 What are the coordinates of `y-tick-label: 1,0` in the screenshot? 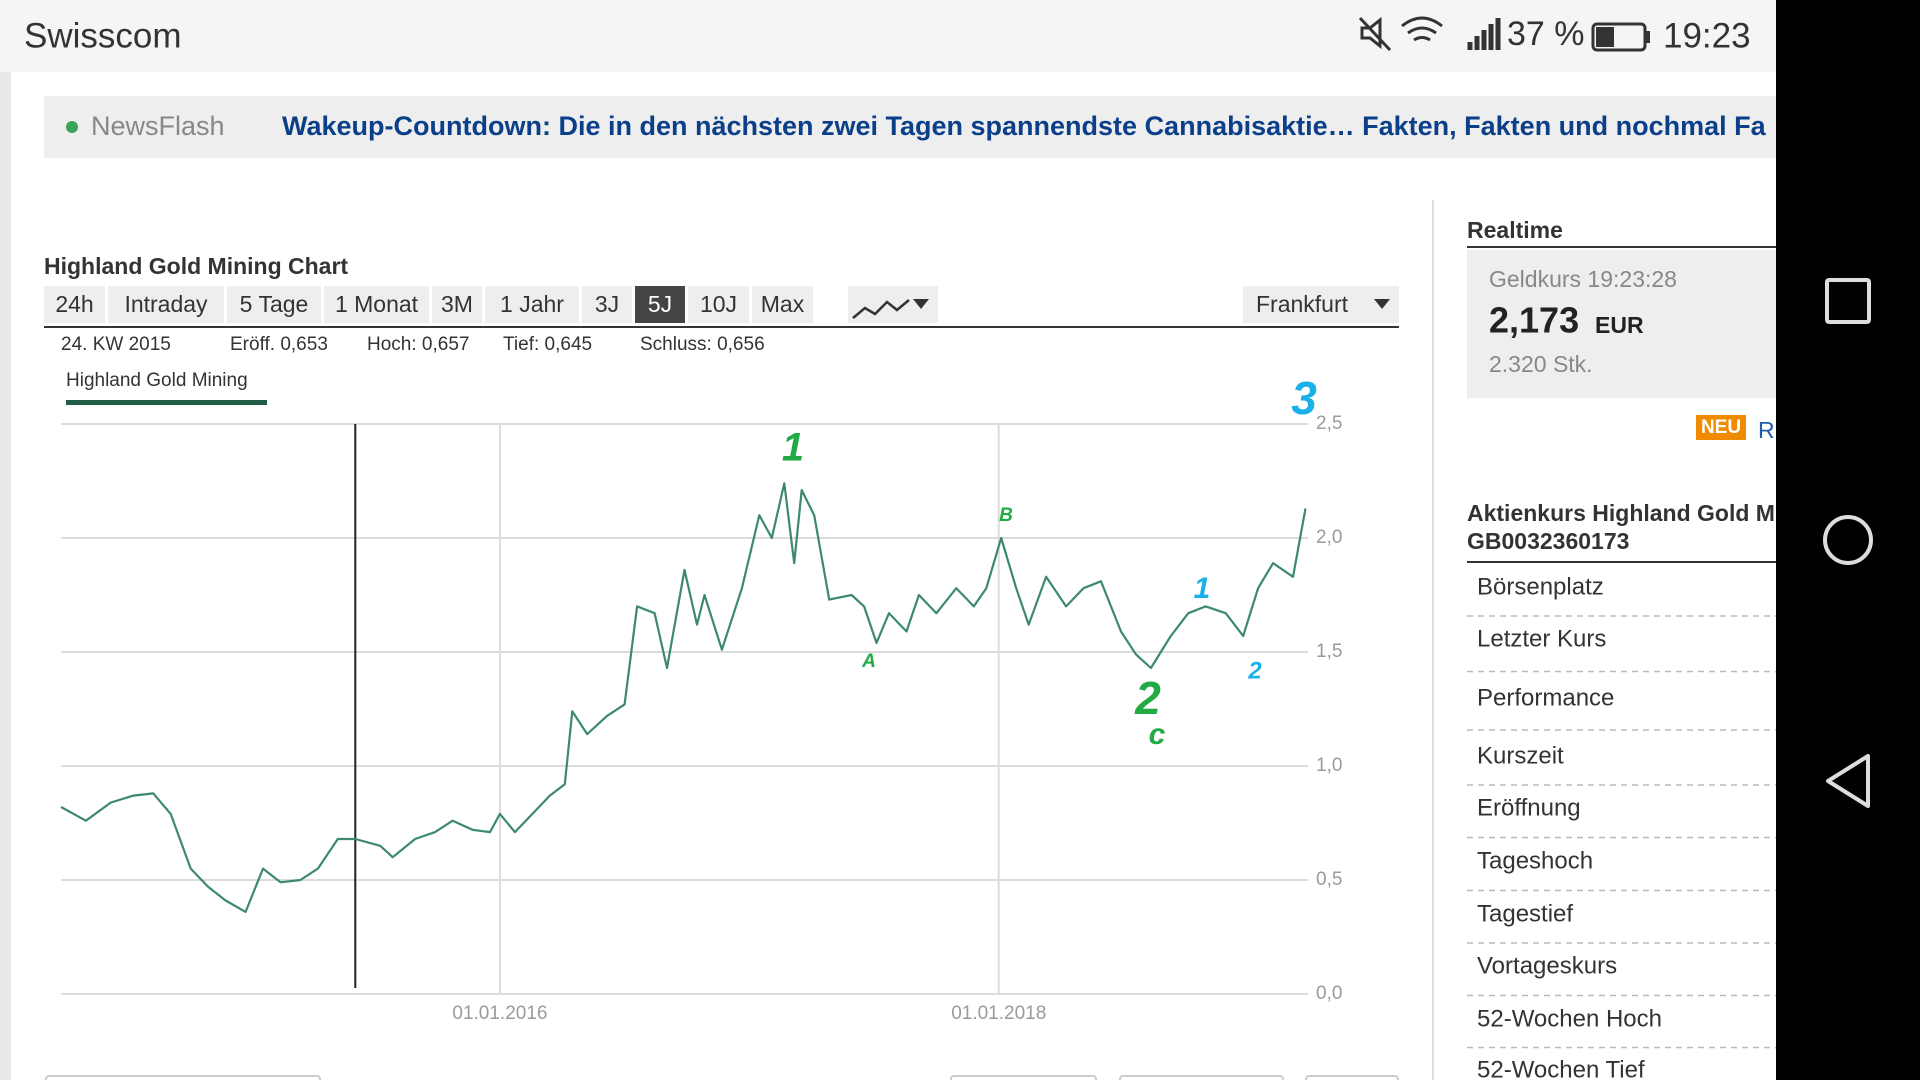 It's located at (1329, 765).